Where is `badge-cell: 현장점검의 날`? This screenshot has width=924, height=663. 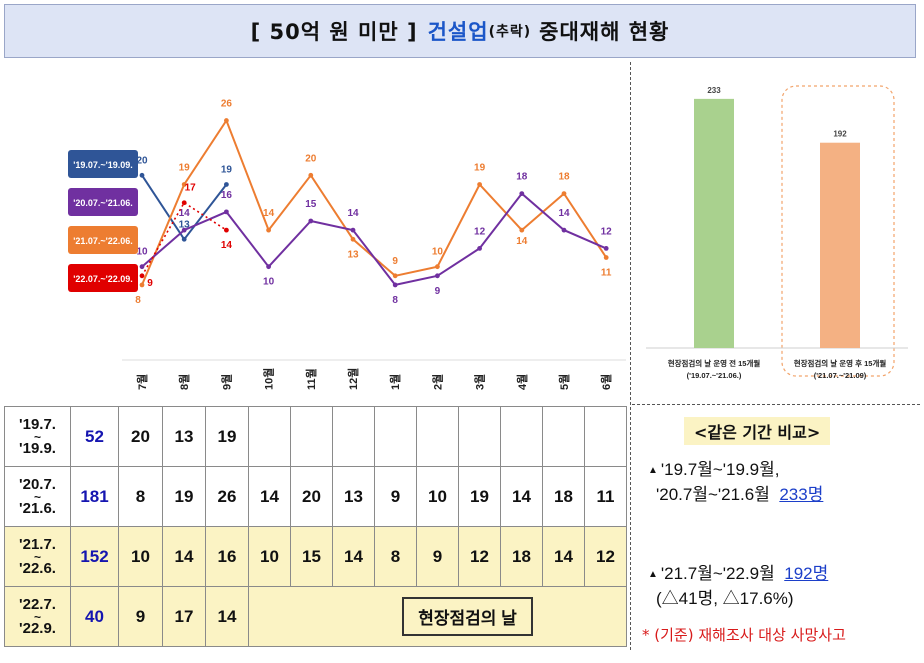 badge-cell: 현장점검의 날 is located at coordinates (437, 616).